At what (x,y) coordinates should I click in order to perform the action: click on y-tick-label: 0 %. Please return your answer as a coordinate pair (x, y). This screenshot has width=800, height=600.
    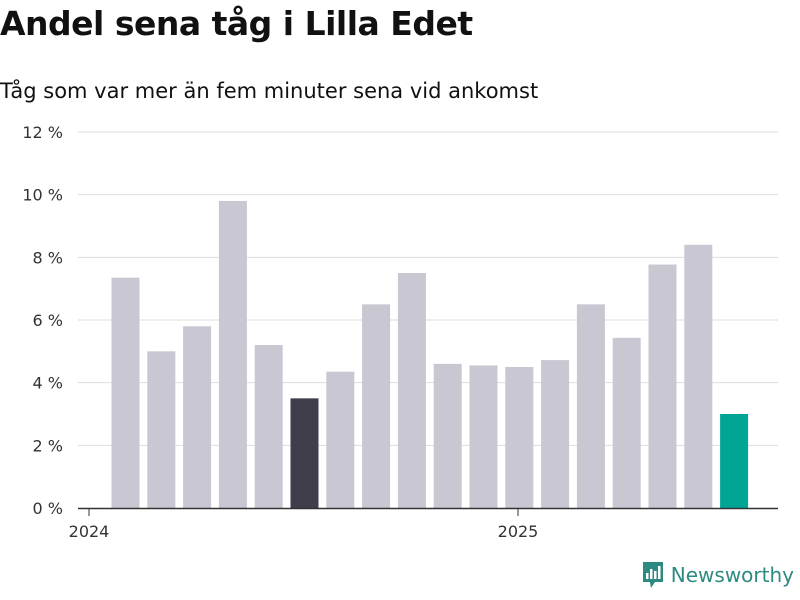
    Looking at the image, I should click on (48, 508).